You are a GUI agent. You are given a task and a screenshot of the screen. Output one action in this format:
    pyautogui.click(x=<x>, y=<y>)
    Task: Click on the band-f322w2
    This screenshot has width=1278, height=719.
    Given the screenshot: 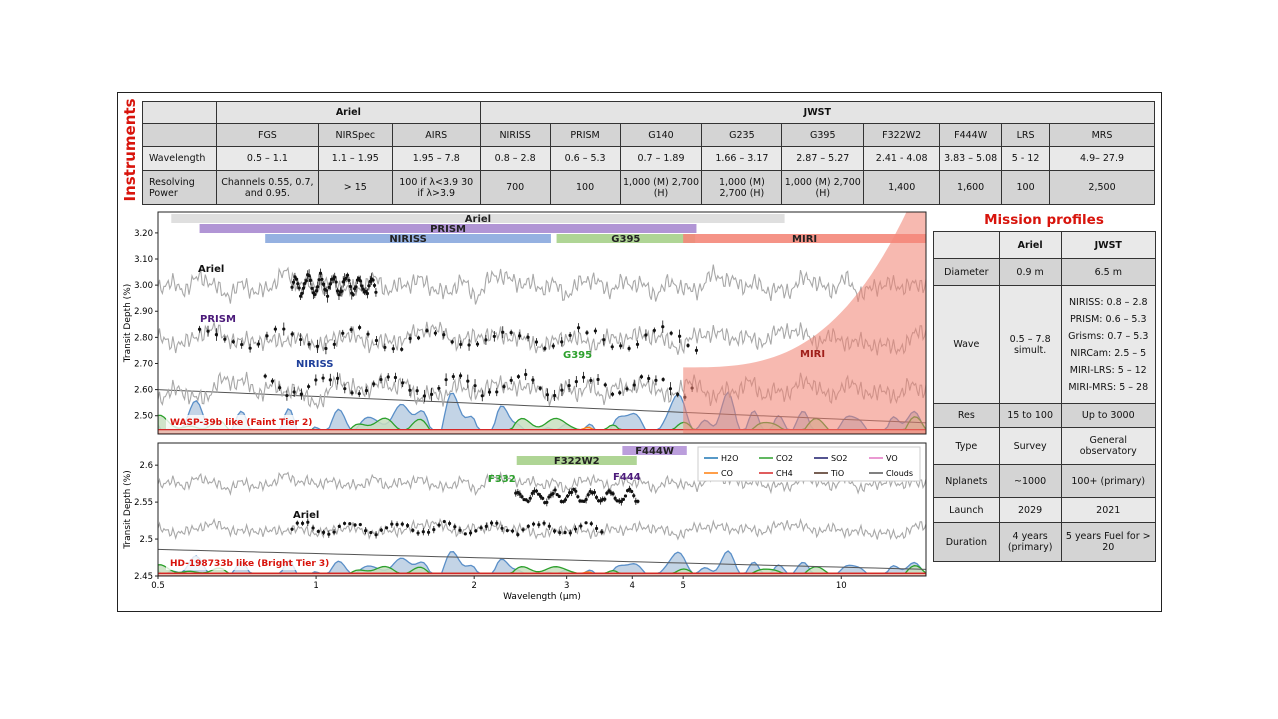 What is the action you would take?
    pyautogui.click(x=576, y=460)
    